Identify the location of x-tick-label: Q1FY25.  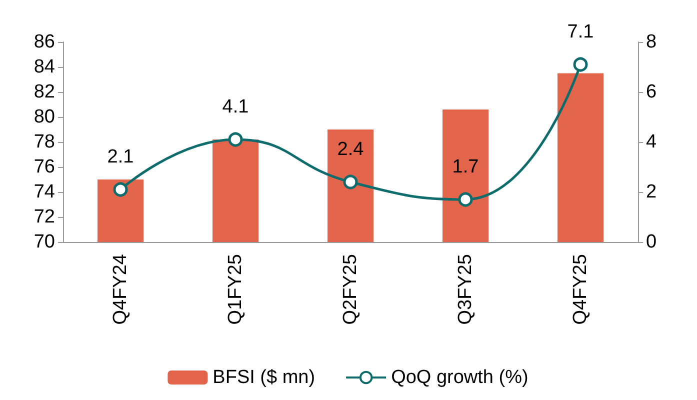
(235, 289).